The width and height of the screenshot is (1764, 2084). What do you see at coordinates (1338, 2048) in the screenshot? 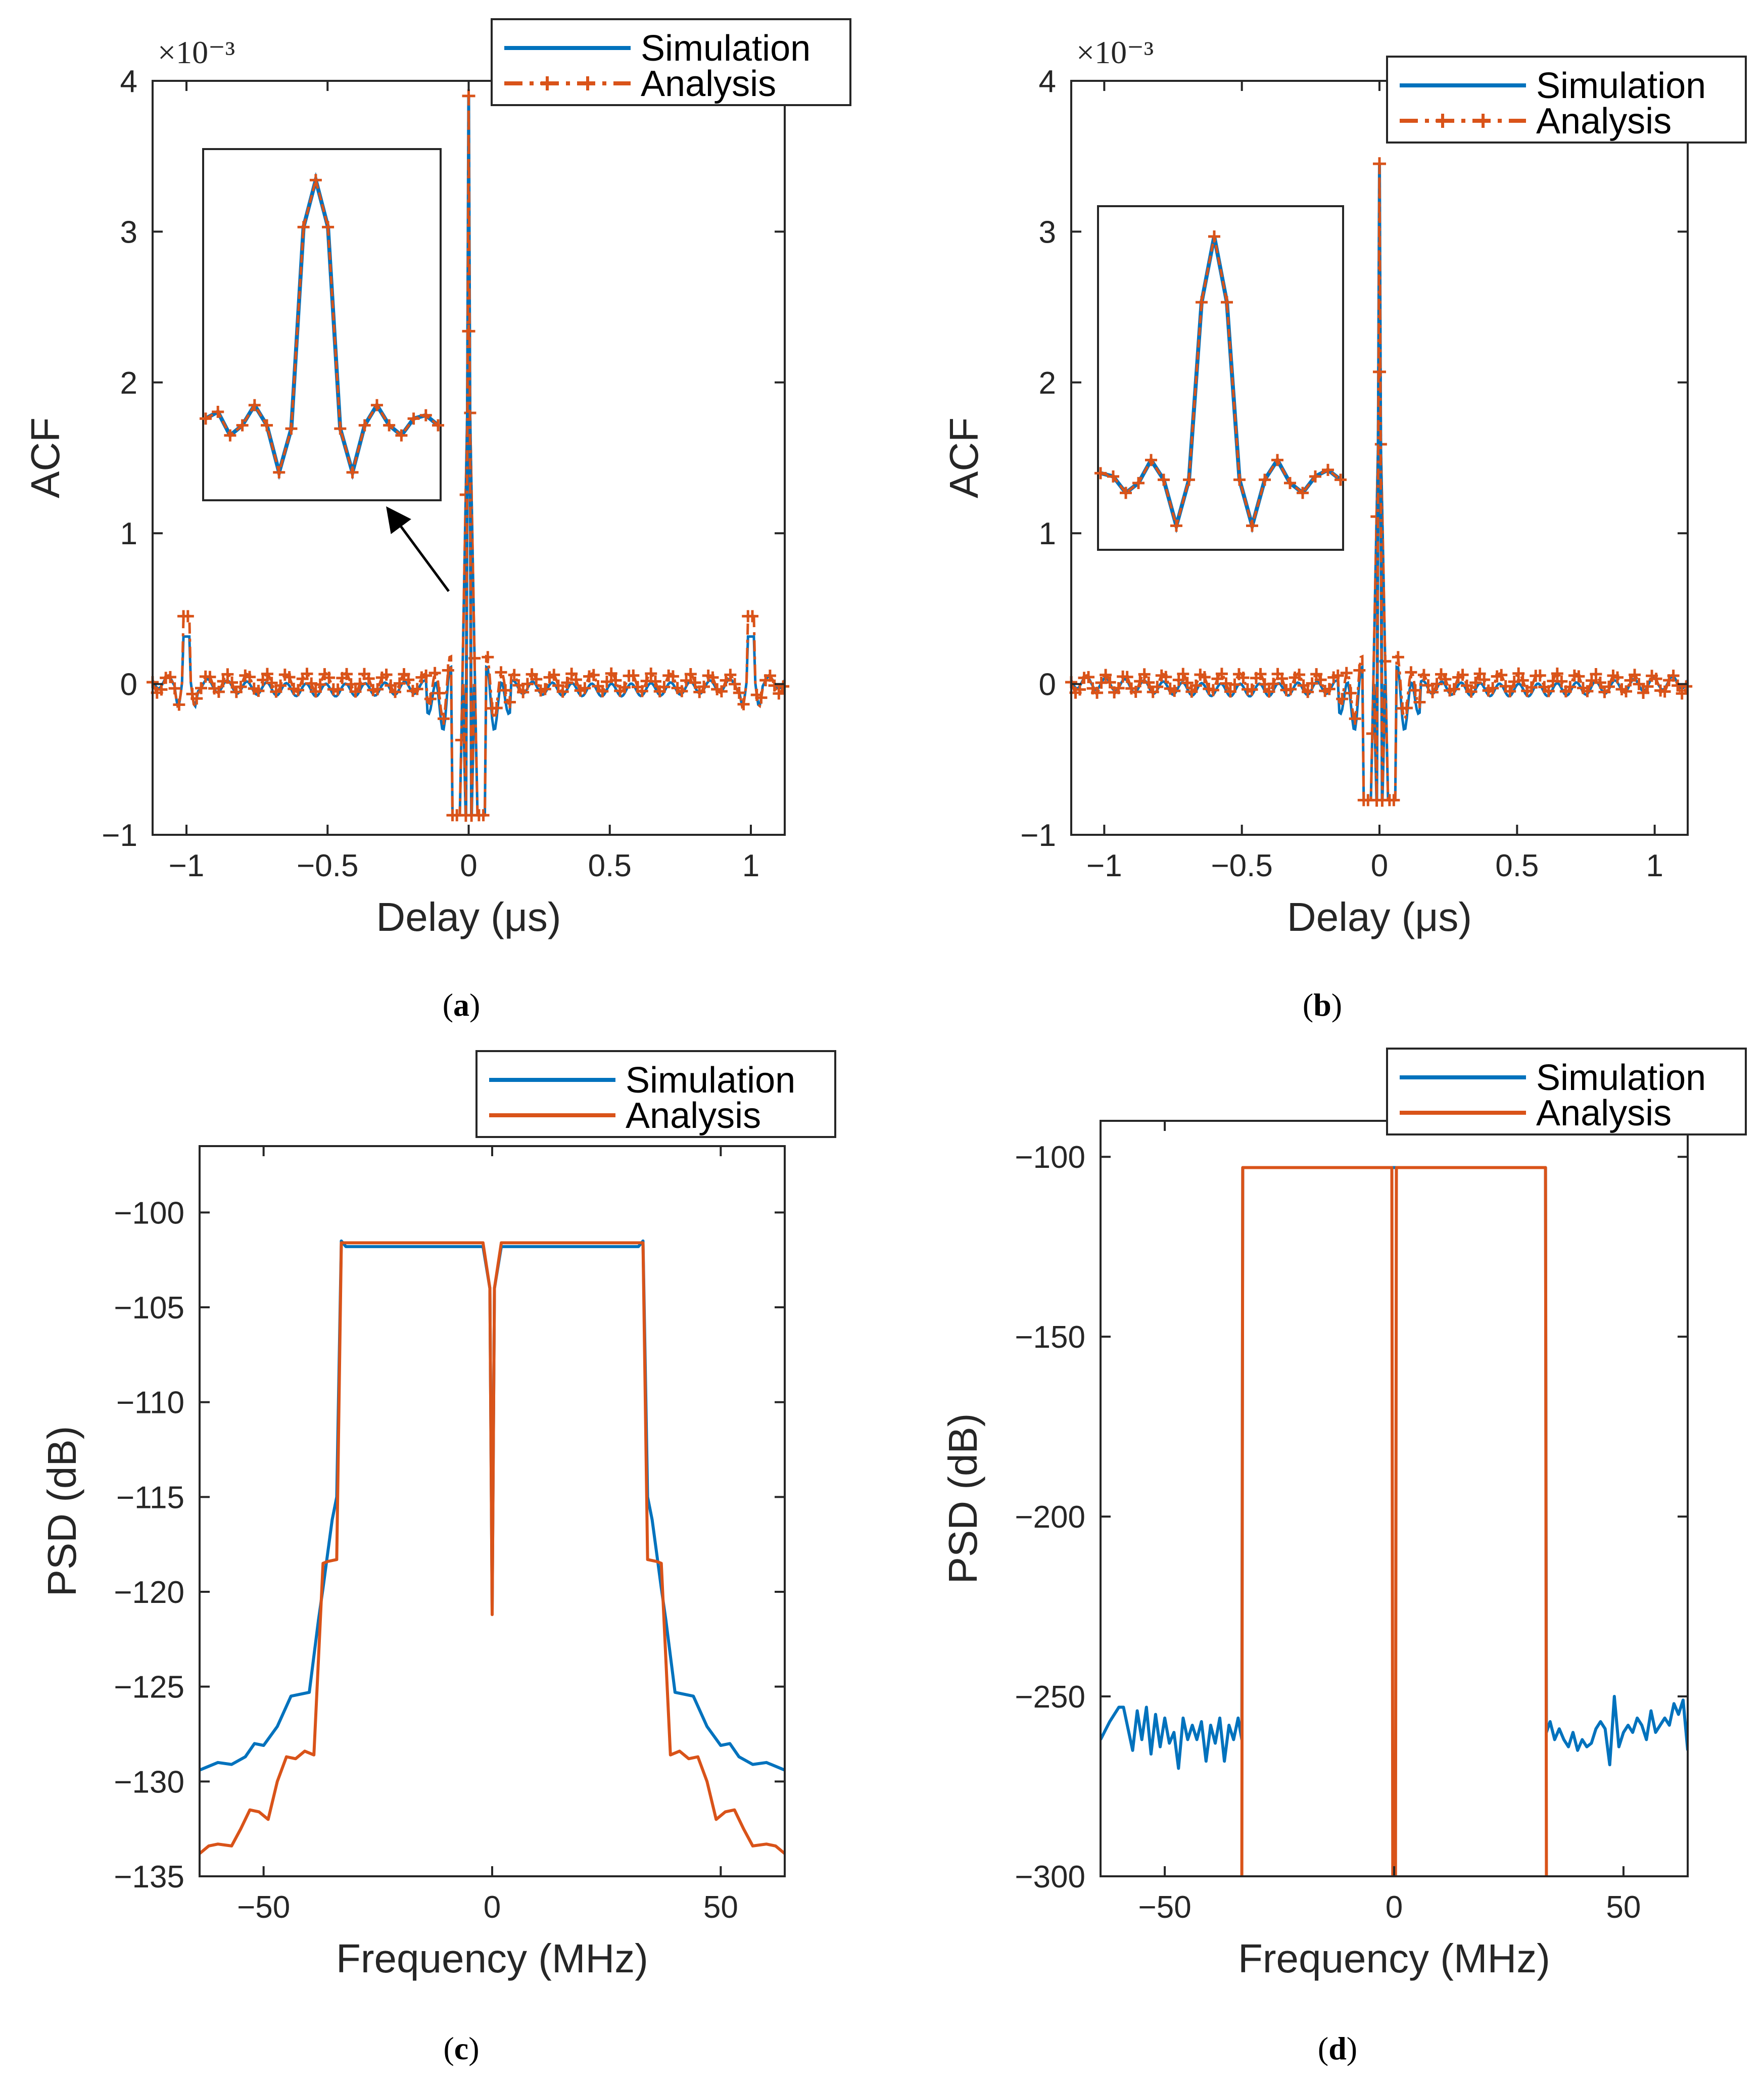
I see `panel-label: (d)` at bounding box center [1338, 2048].